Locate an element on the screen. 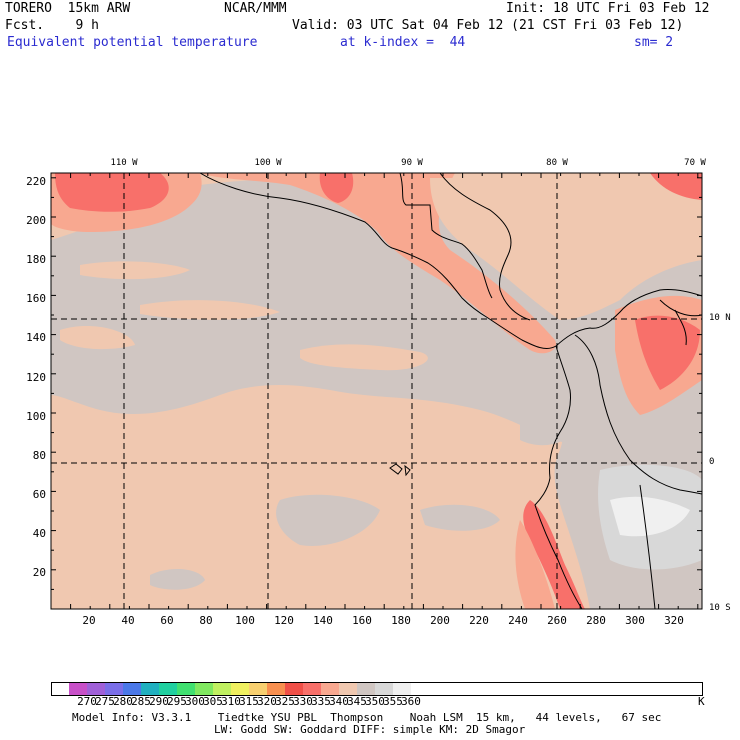 This screenshot has height=740, width=740. galapagos-islands is located at coordinates (400, 470).